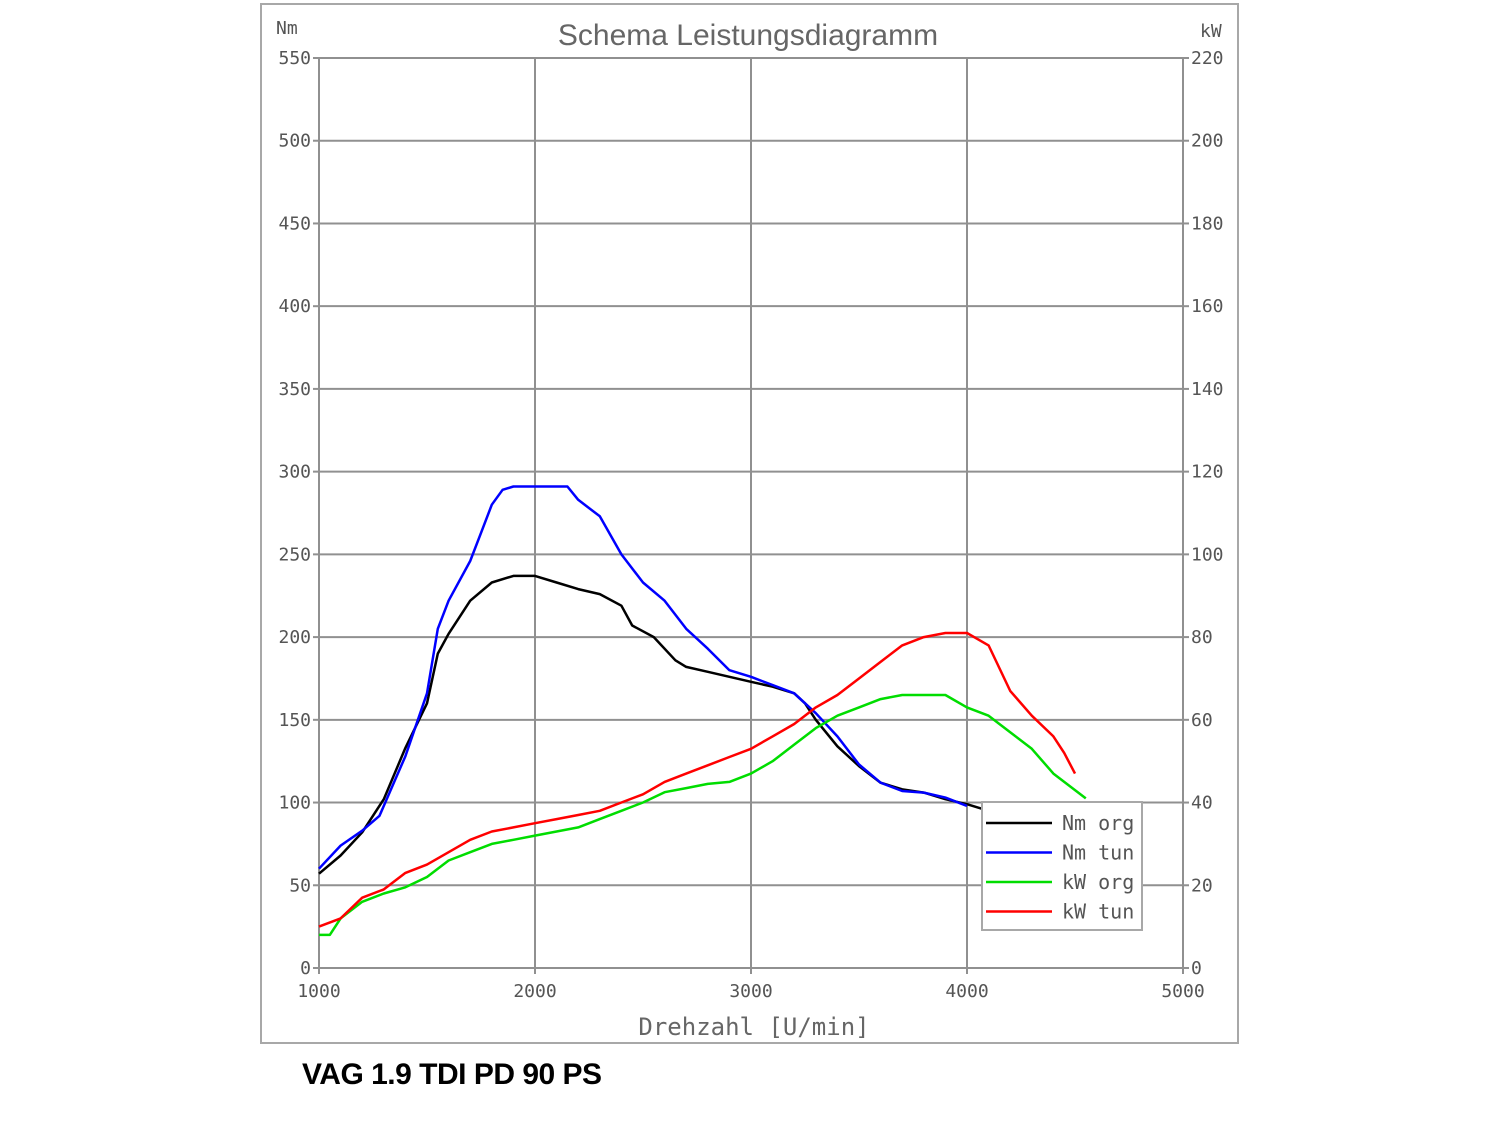  Describe the element at coordinates (1098, 853) in the screenshot. I see `legend-label: Nm tun` at that location.